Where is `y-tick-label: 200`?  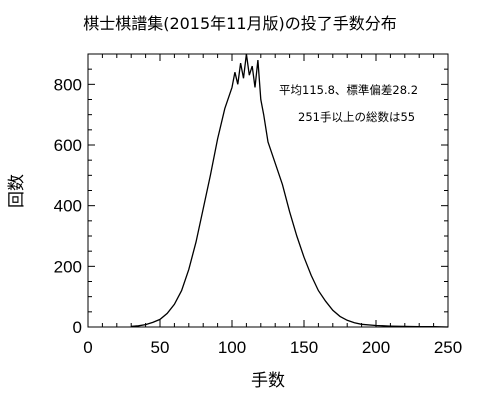 y-tick-label: 200 is located at coordinates (68, 266).